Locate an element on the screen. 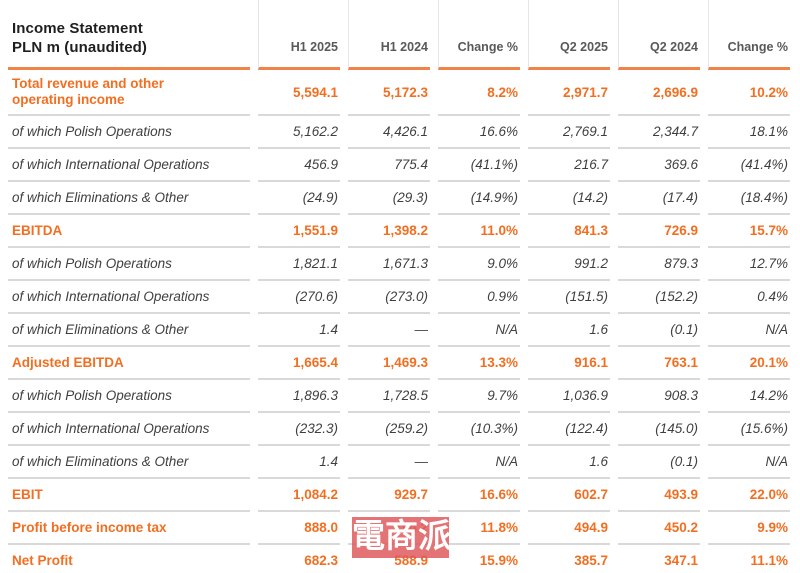  cell-value: 1.6 is located at coordinates (569, 462).